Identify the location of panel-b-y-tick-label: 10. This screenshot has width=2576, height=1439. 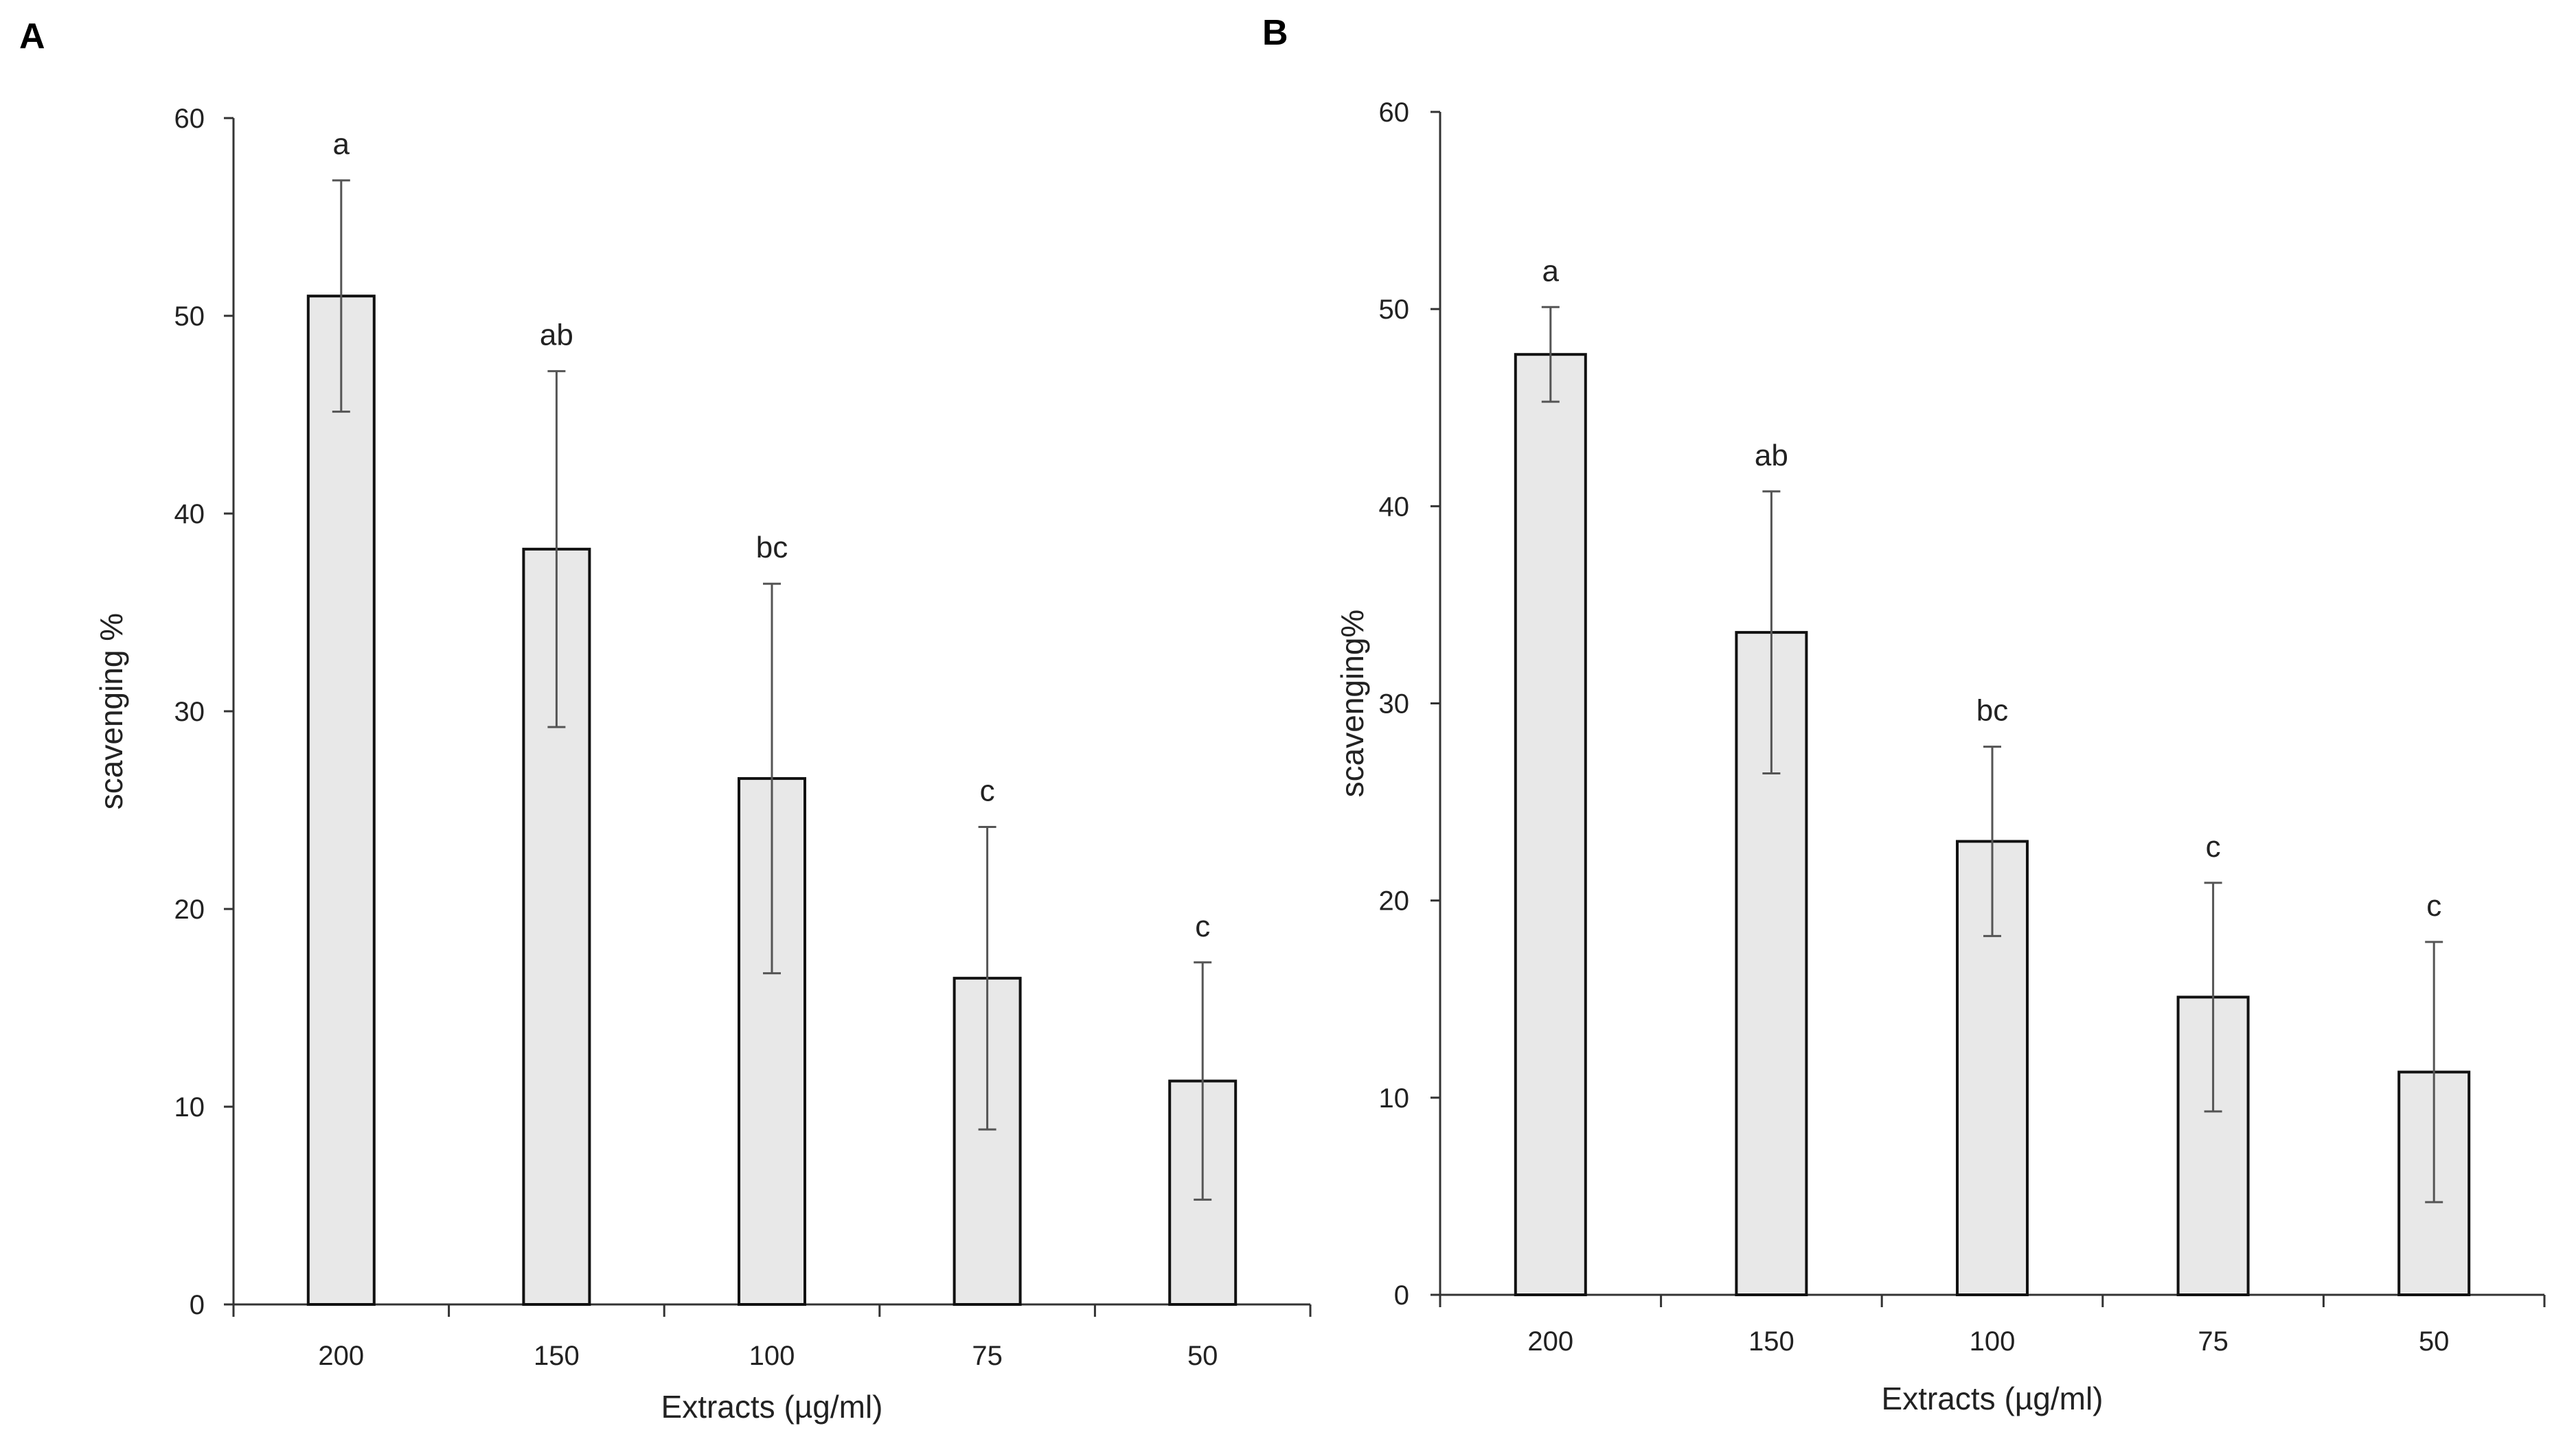
(1394, 1098).